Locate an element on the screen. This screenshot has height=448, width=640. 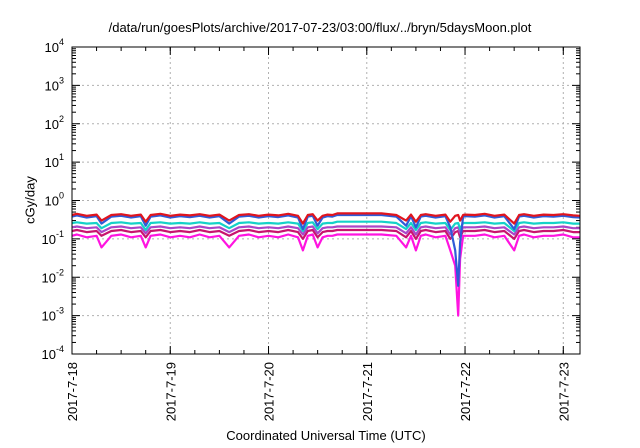
x-tick-label: 2017-7-21 is located at coordinates (367, 391).